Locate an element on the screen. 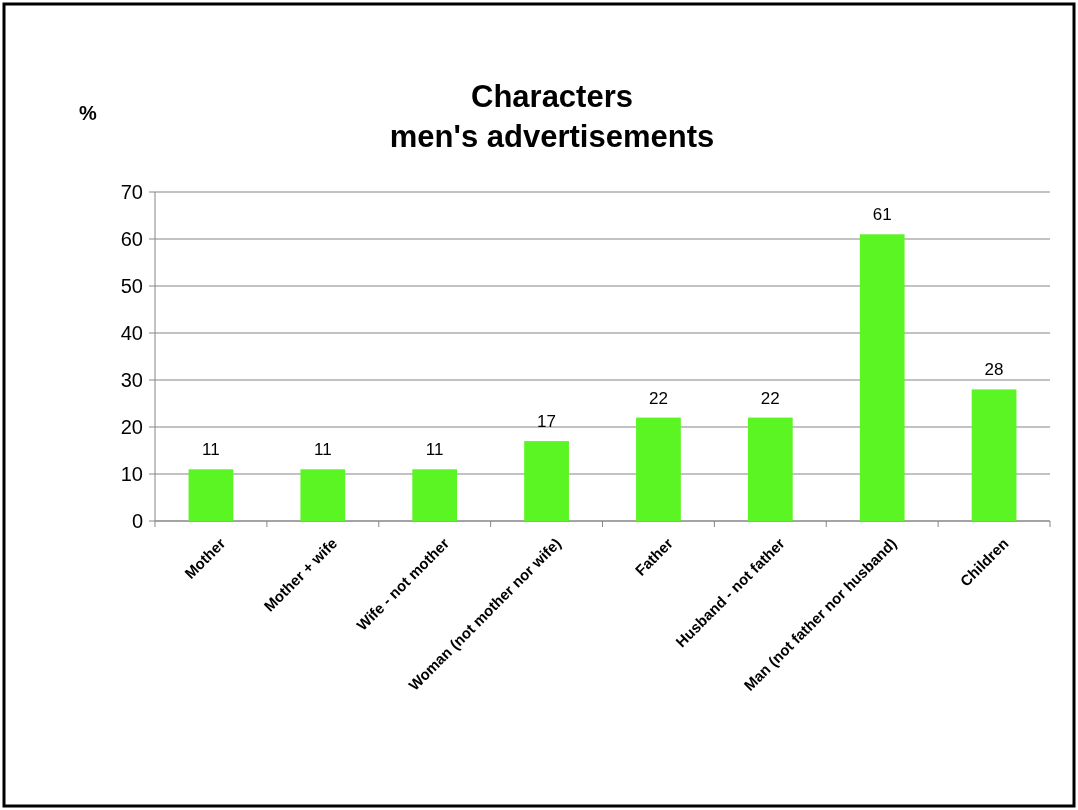 The width and height of the screenshot is (1078, 810). chart-title: Characters men's advertisements is located at coordinates (552, 116).